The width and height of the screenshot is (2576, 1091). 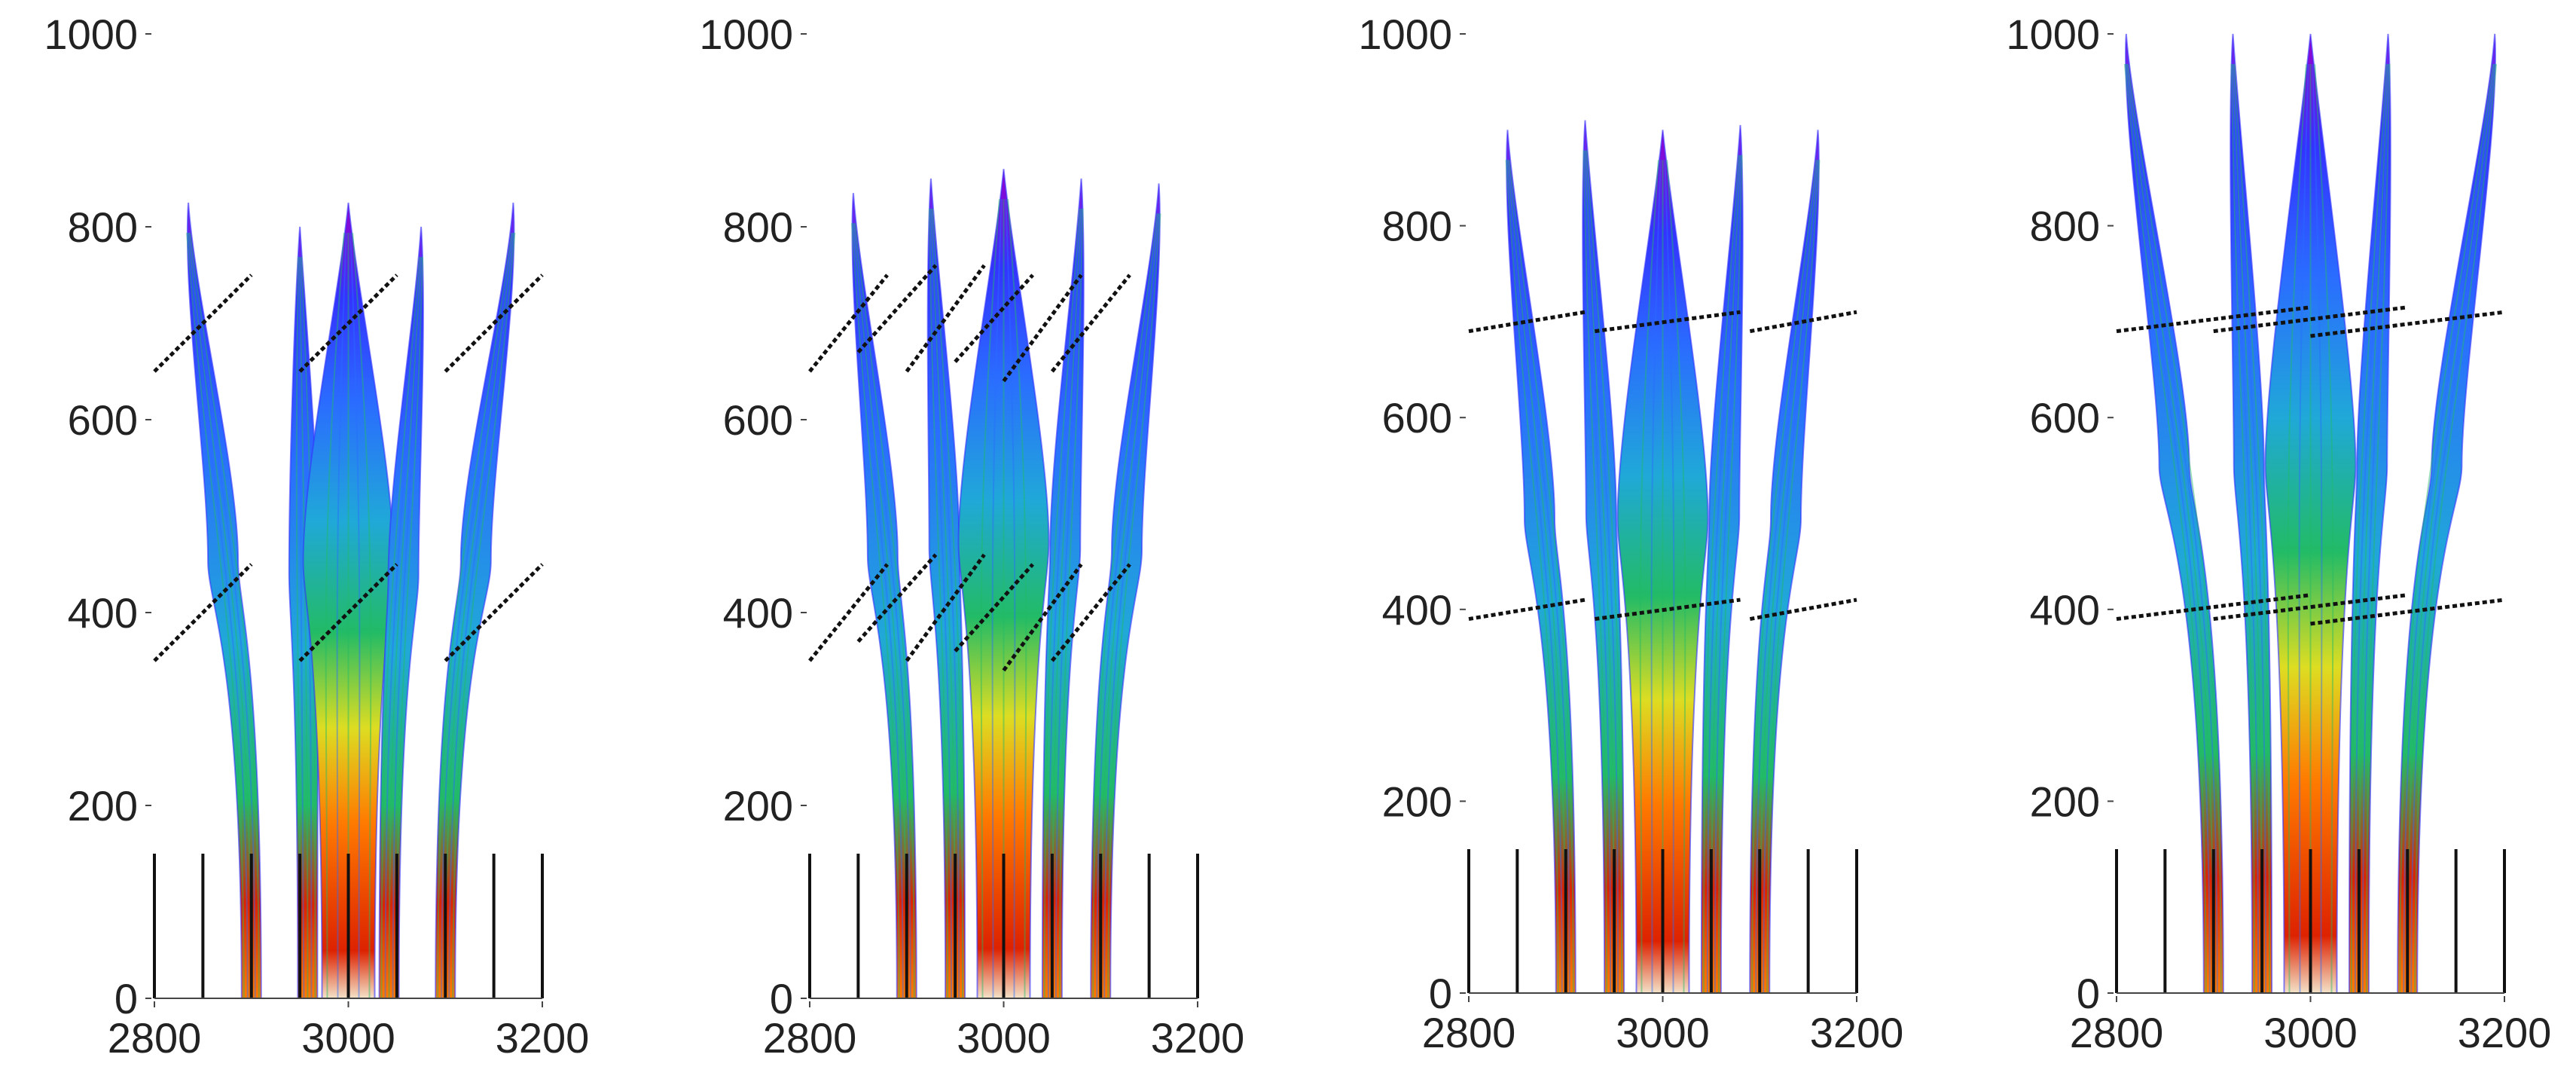 I want to click on plume-group, so click(x=1663, y=557).